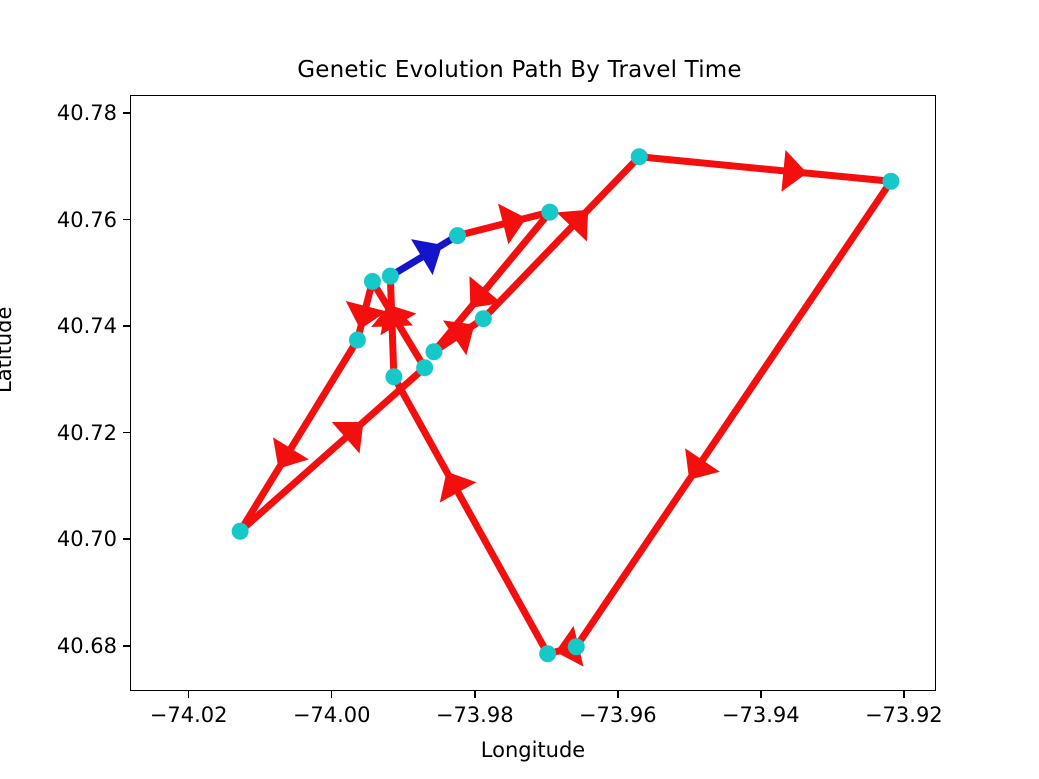 This screenshot has height=779, width=1039. Describe the element at coordinates (903, 715) in the screenshot. I see `x-tick-label: −73.92` at that location.